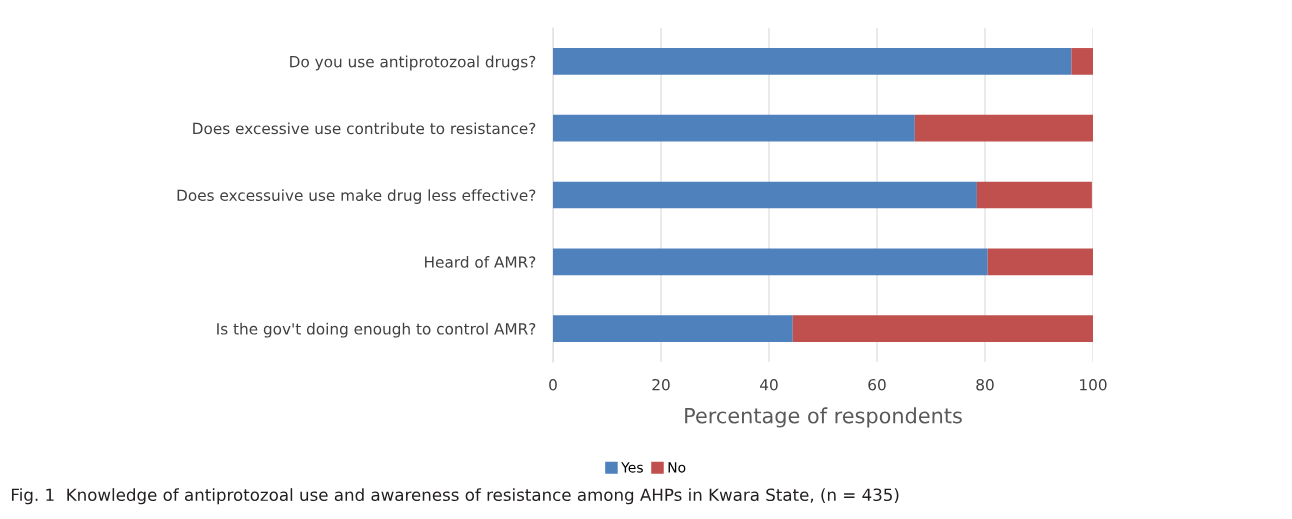  Describe the element at coordinates (376, 330) in the screenshot. I see `y-tick-label: Is the gov't doing enough to control AMR?` at that location.